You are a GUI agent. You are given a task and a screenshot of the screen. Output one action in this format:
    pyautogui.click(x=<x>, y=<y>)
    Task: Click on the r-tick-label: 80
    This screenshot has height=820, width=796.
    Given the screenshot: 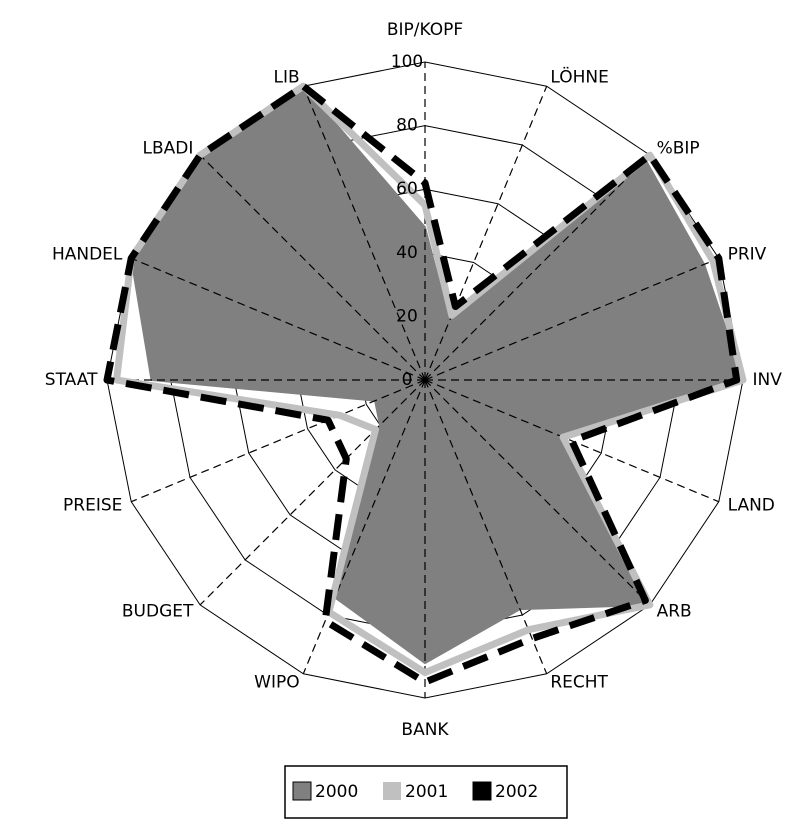 What is the action you would take?
    pyautogui.click(x=407, y=126)
    